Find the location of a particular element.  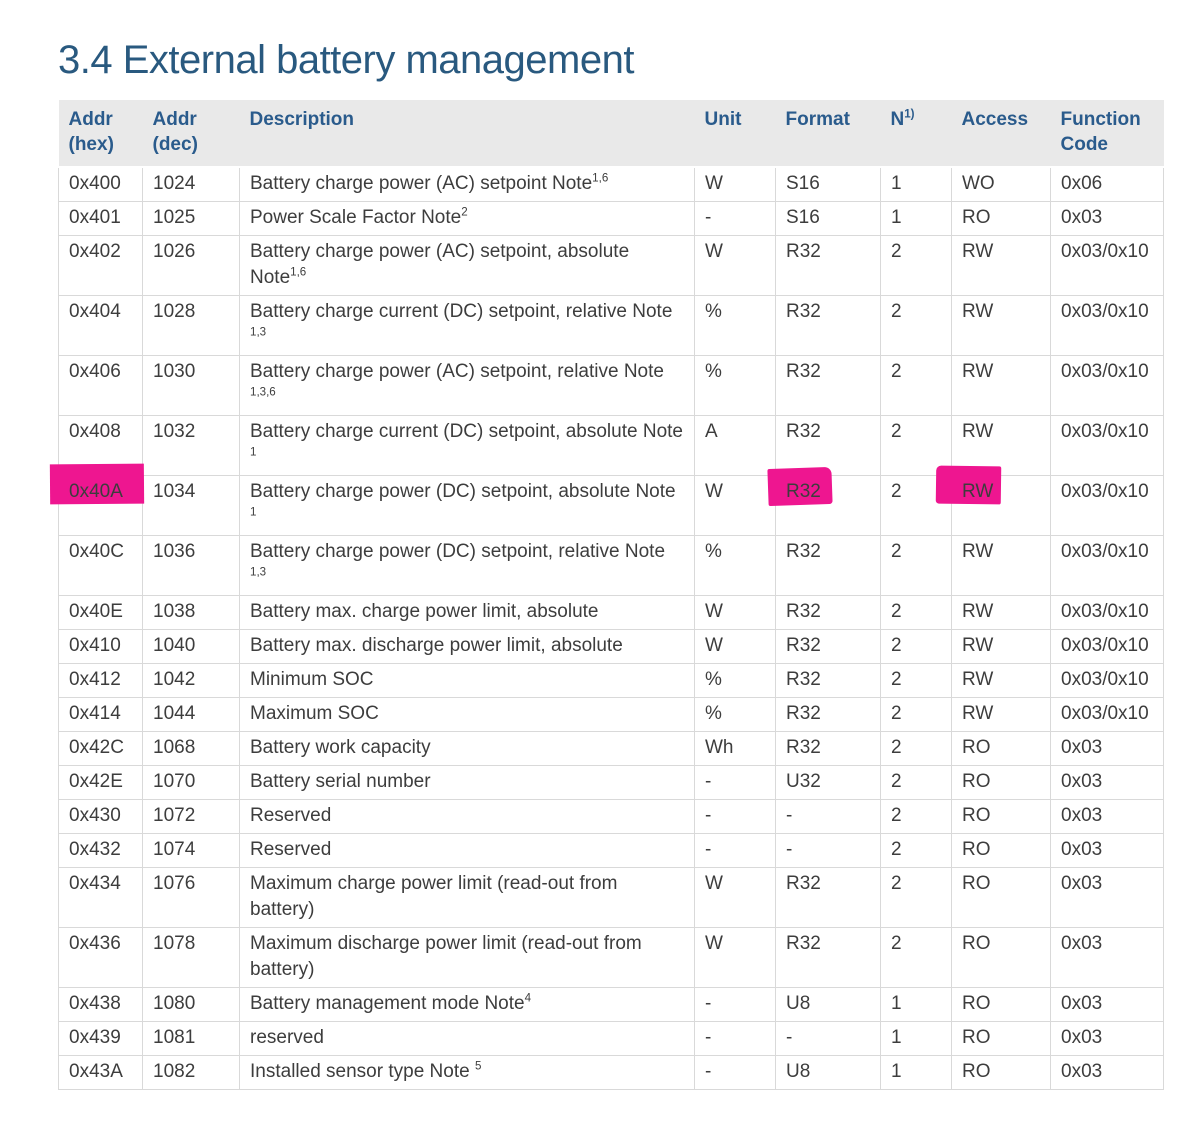

addr-hex-cell-text: 0x436 is located at coordinates (95, 944).